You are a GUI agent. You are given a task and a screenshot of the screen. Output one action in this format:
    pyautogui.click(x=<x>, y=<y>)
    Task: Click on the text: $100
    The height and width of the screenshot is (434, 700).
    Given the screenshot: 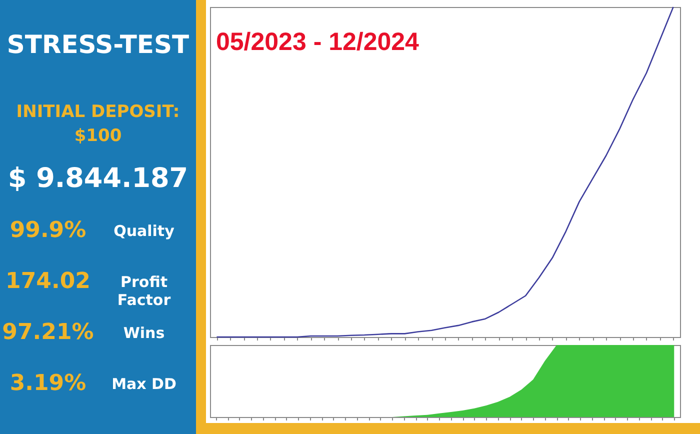 What is the action you would take?
    pyautogui.click(x=98, y=136)
    